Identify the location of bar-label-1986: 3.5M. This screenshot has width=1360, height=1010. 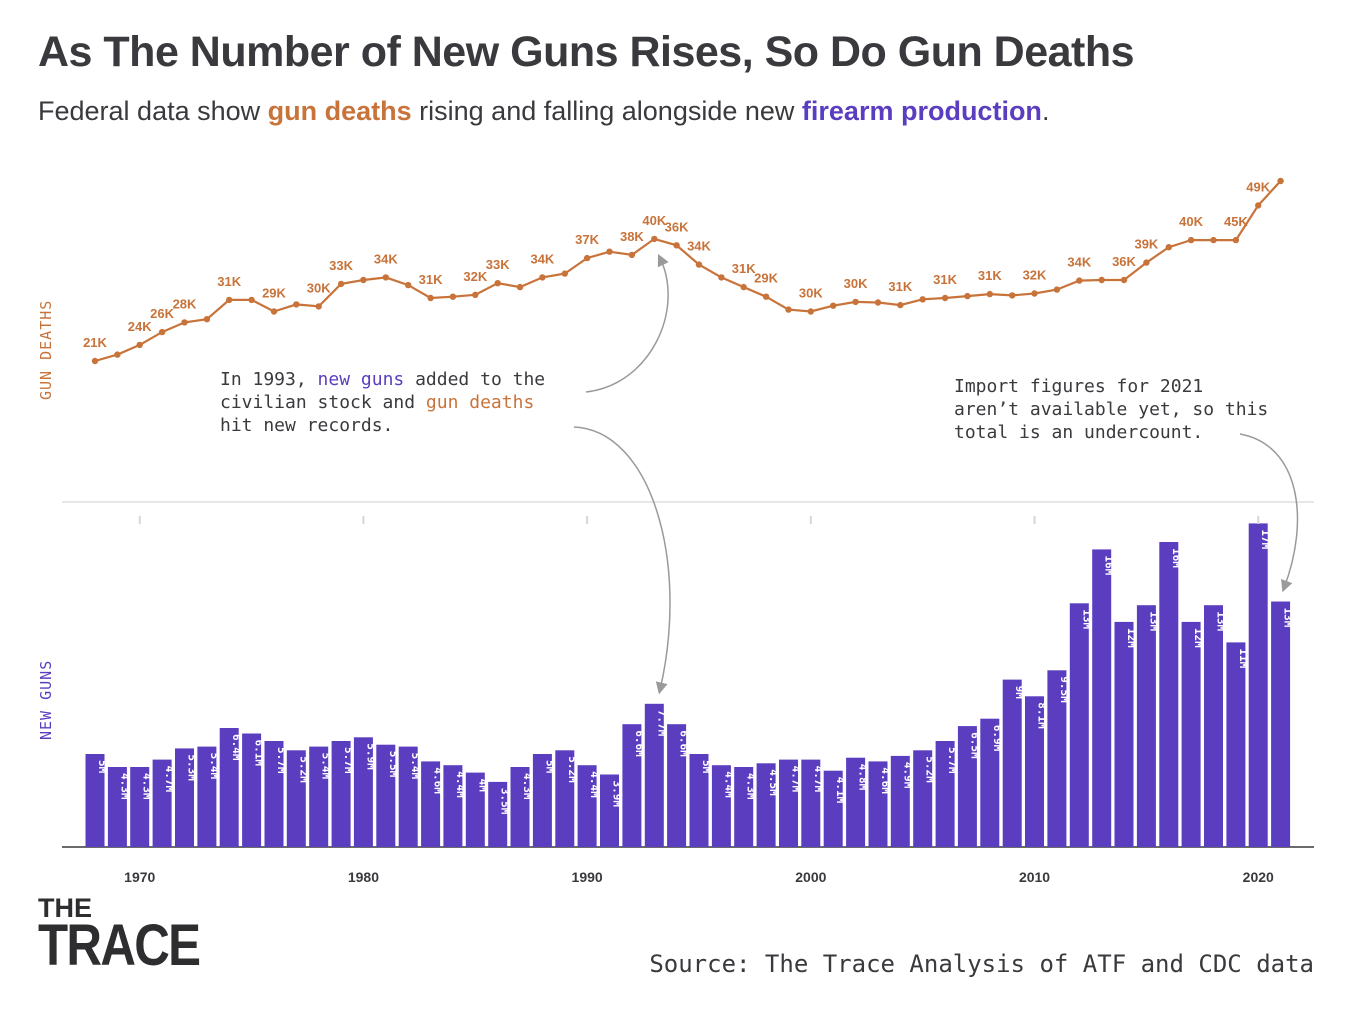
(505, 801).